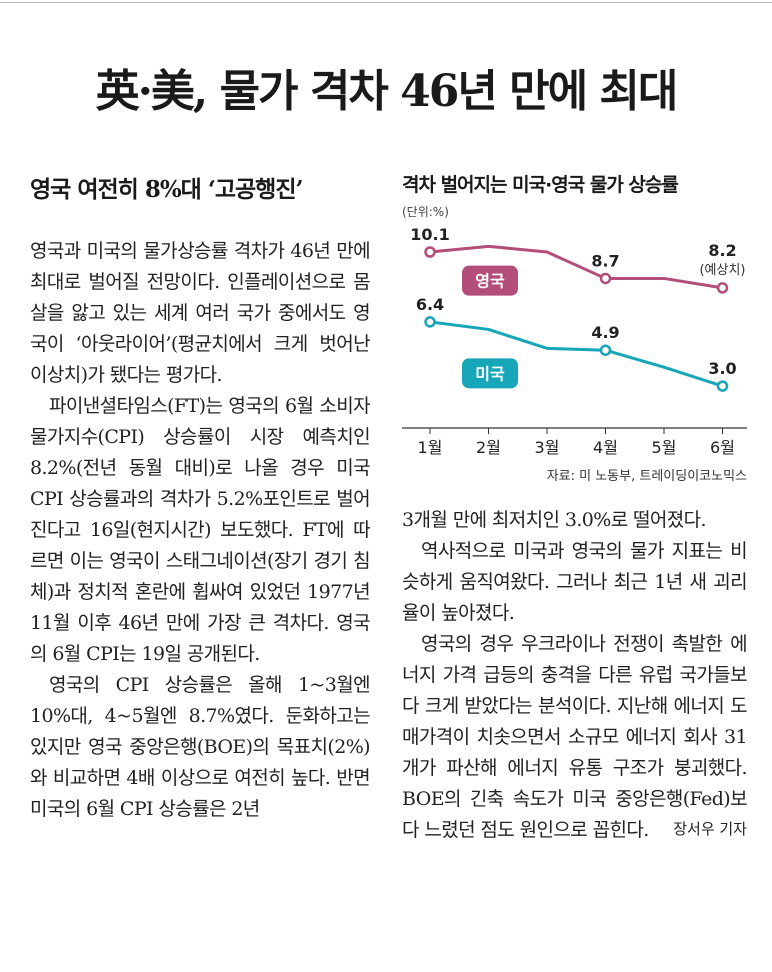 Image resolution: width=772 pixels, height=972 pixels. Describe the element at coordinates (605, 447) in the screenshot. I see `x-tick-label: 4월` at that location.